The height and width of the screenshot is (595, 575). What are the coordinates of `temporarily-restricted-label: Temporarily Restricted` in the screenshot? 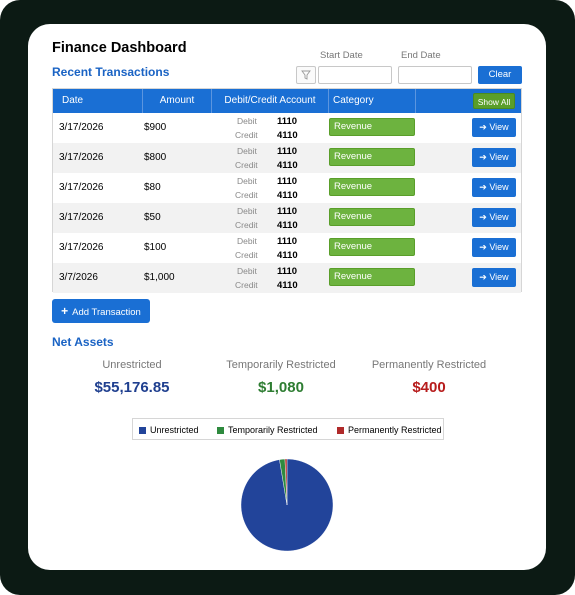 It's located at (281, 365).